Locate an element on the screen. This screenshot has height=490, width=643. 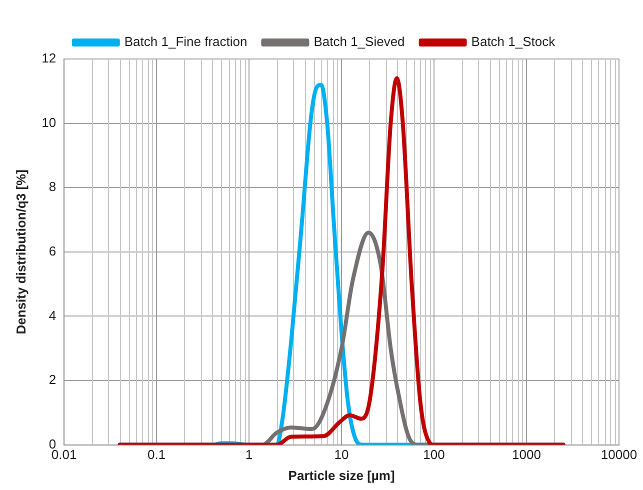
y-tick-label: 4 is located at coordinates (52, 315).